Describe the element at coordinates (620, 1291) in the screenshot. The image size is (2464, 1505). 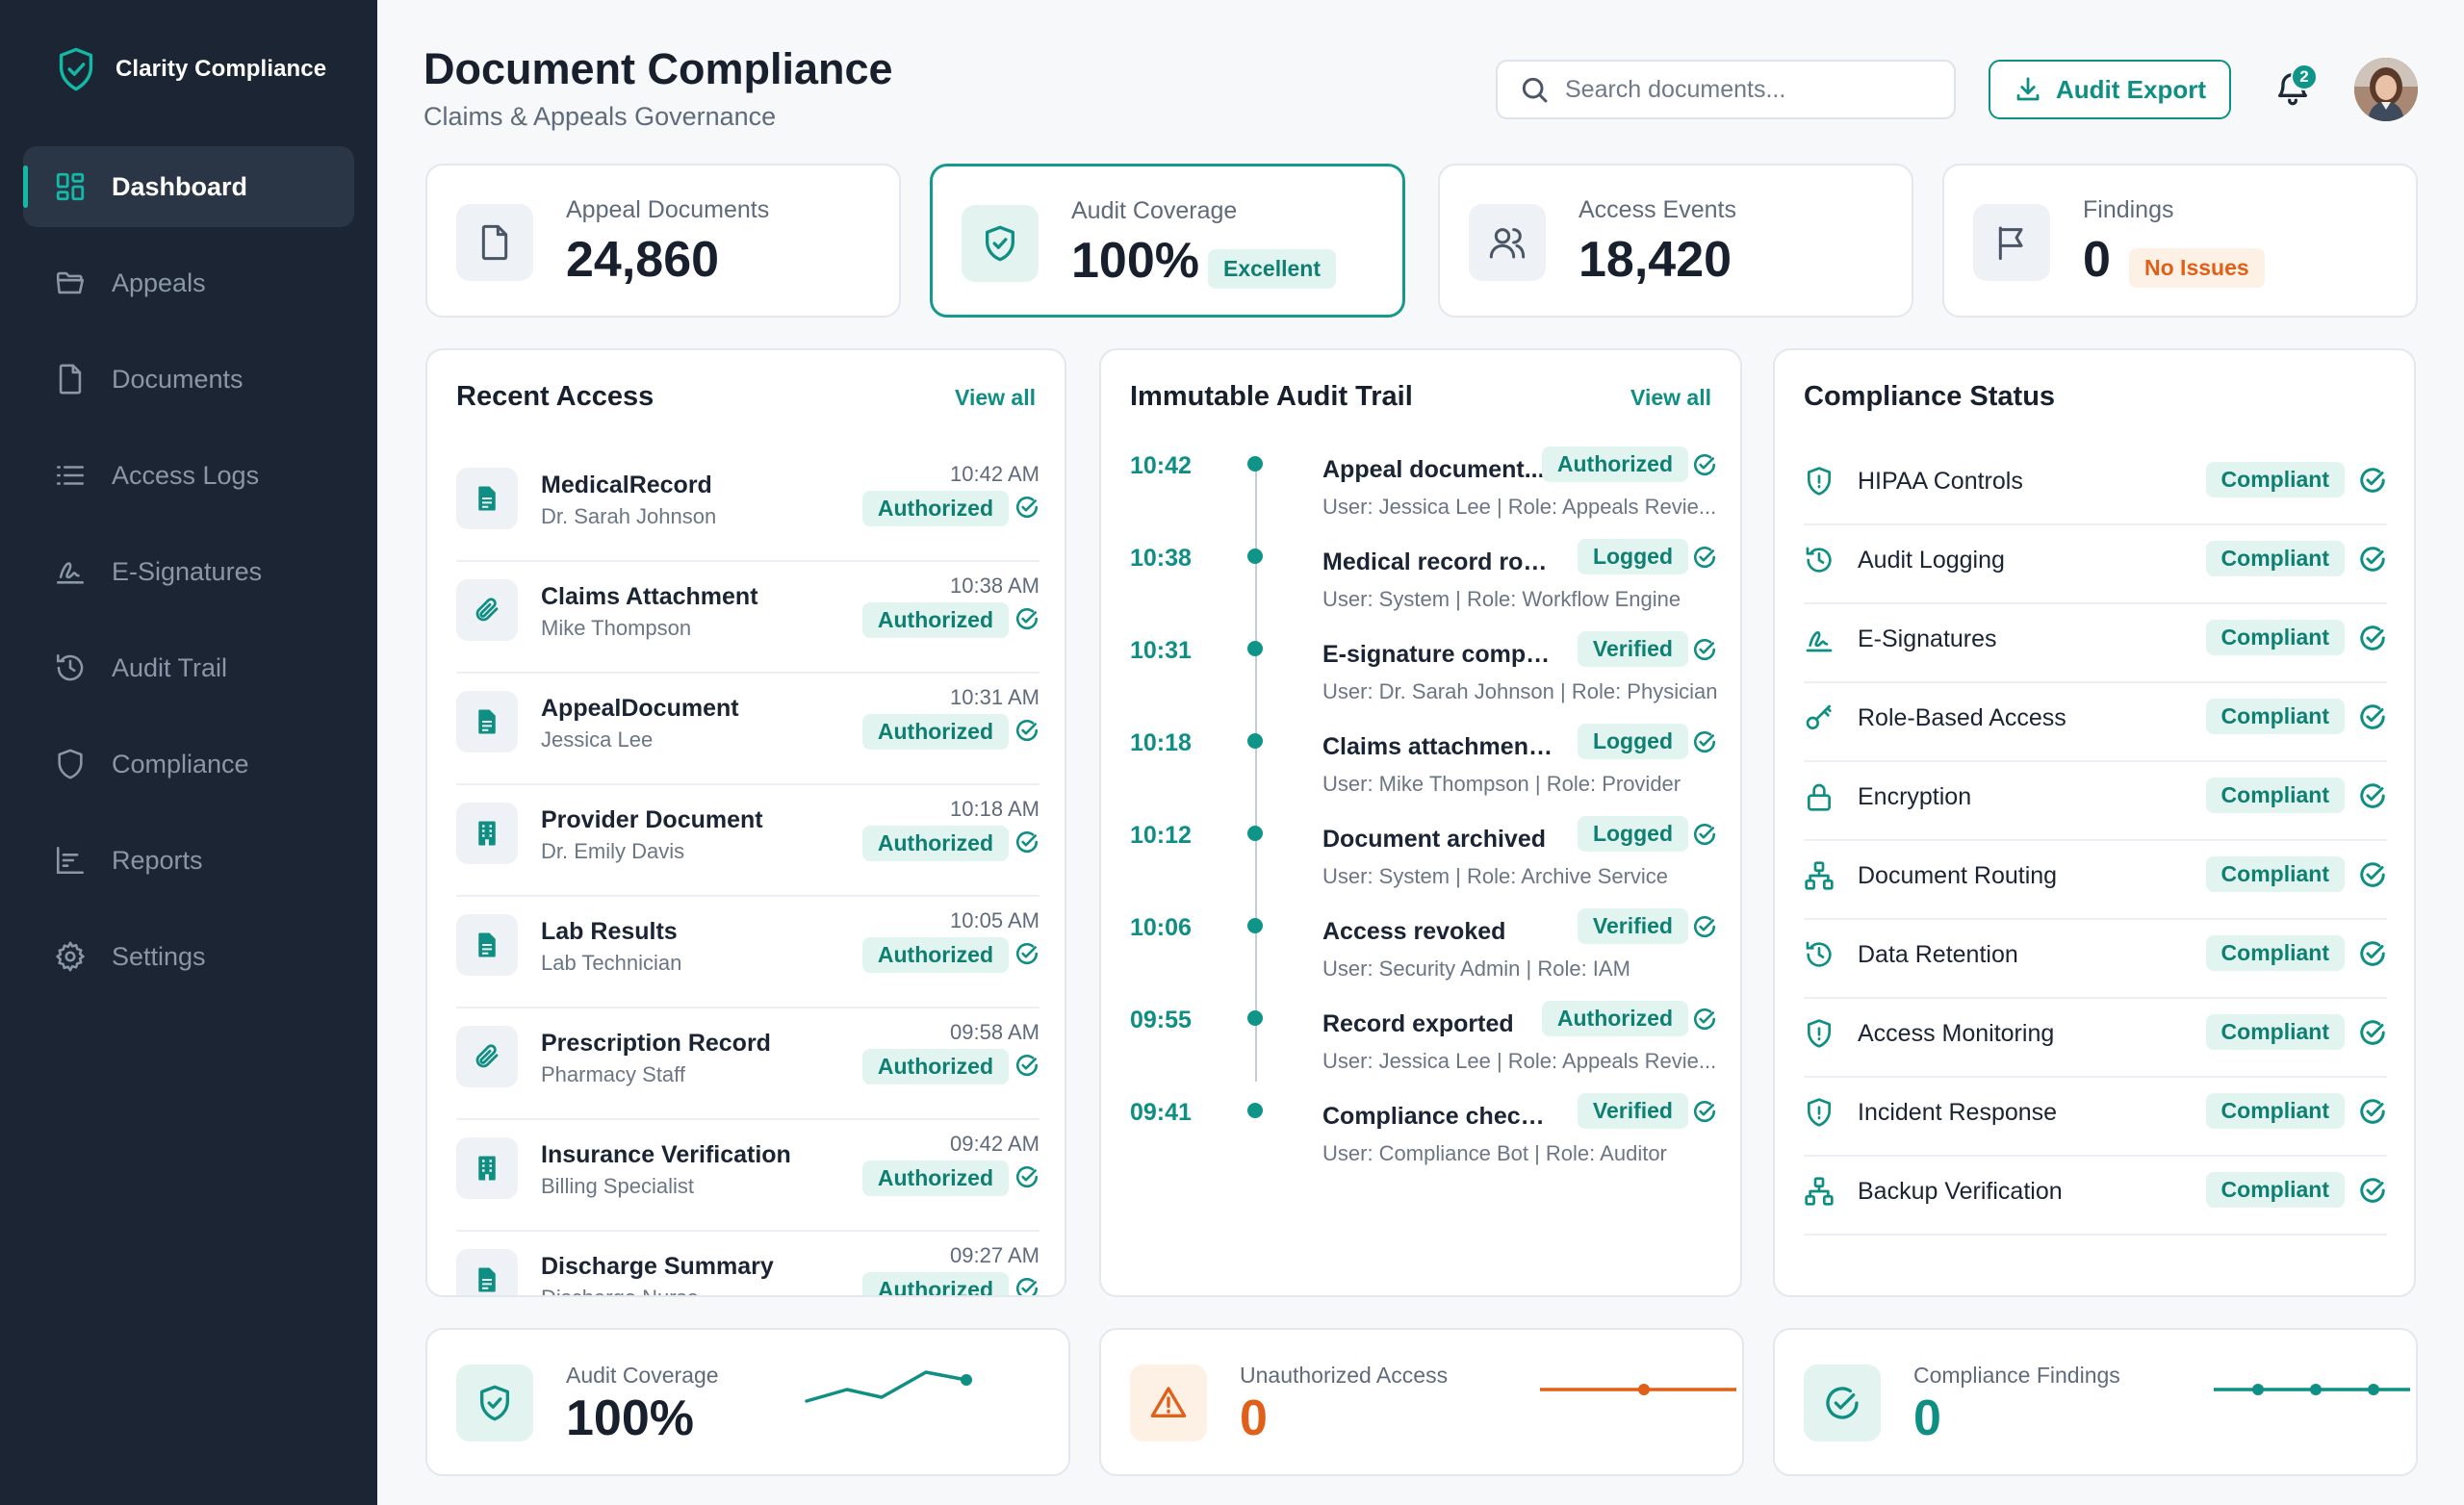
I see `access-user: Discharge Nurse` at that location.